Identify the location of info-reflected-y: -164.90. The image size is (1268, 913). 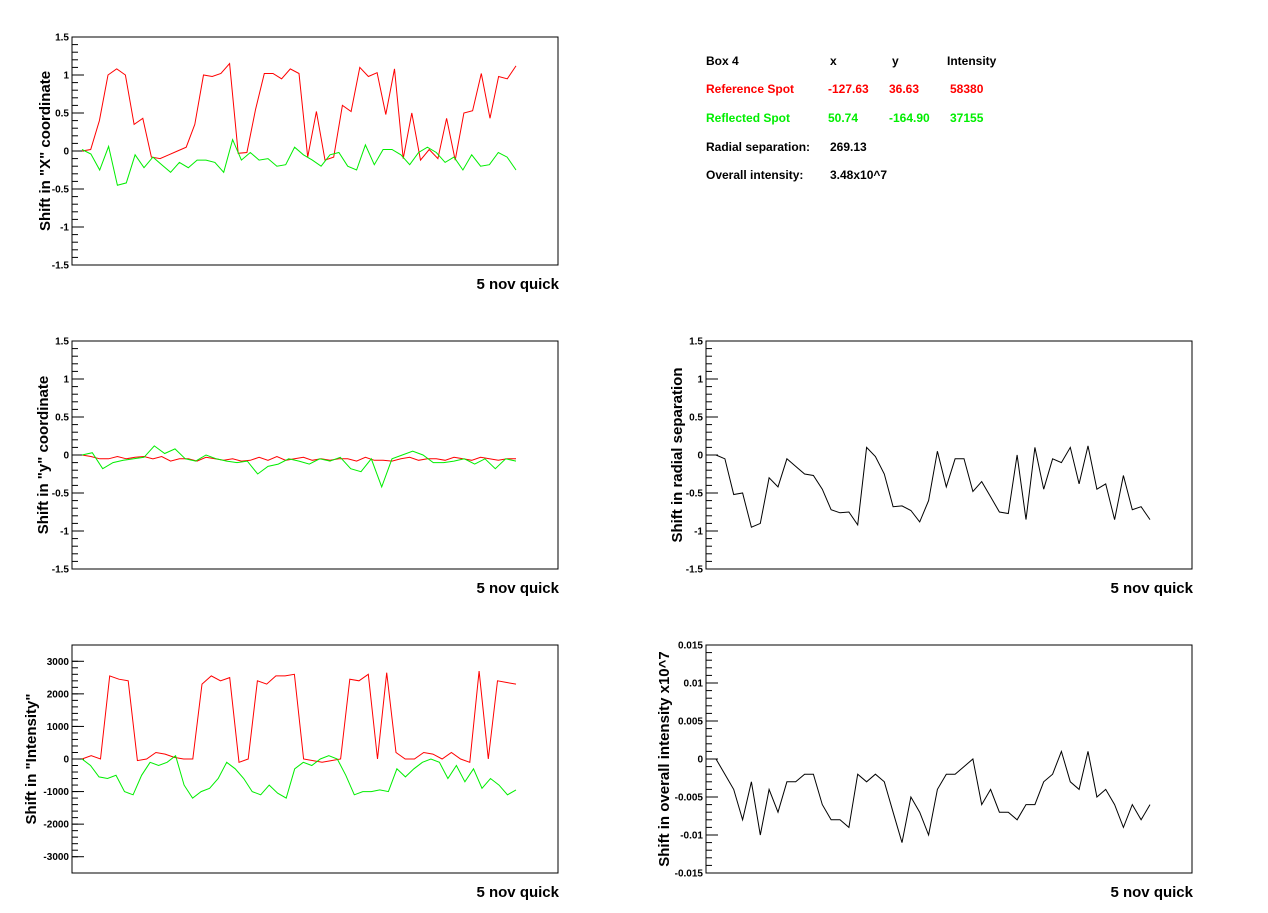
(909, 118).